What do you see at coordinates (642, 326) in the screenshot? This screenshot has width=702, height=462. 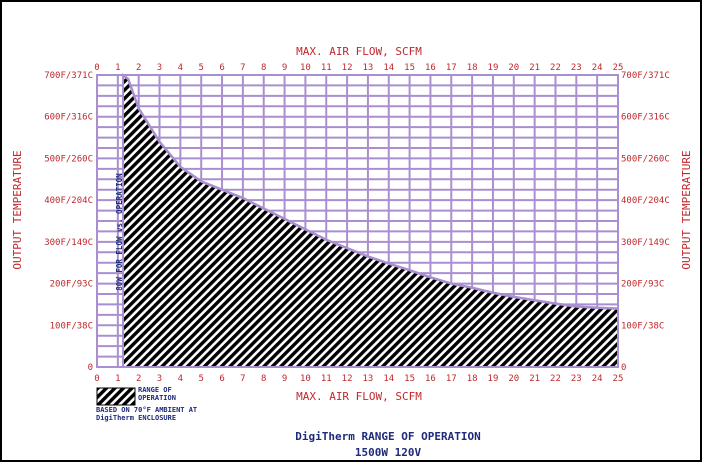 I see `y-tick-label-right: 100F/38C` at bounding box center [642, 326].